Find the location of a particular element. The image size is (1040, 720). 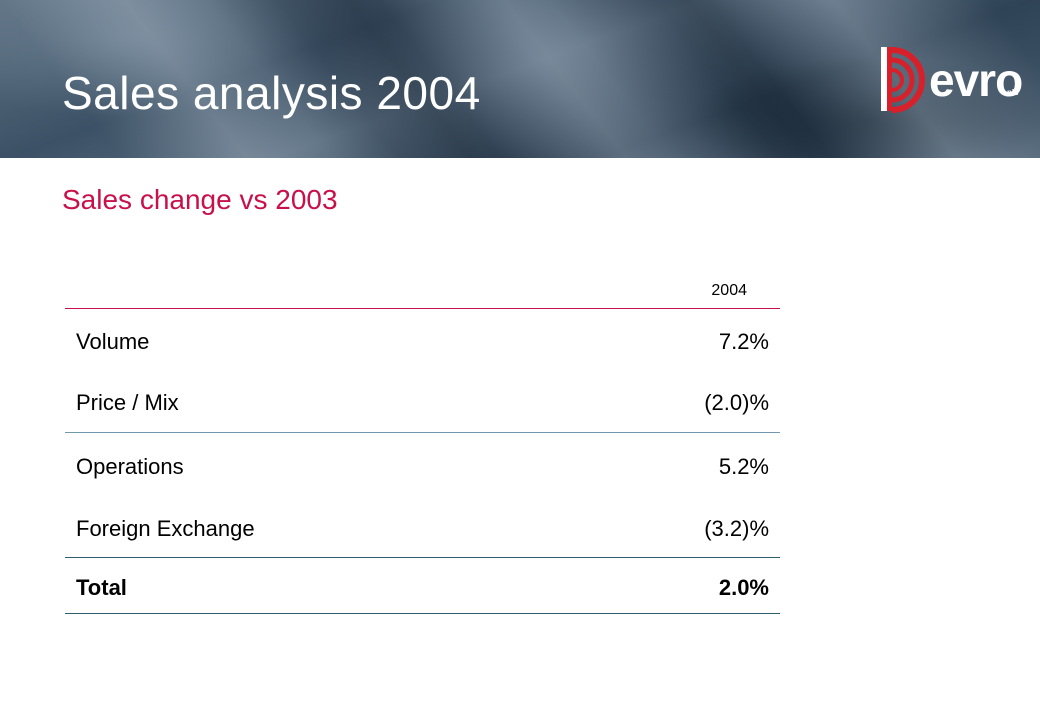

row-value: (3.2)% is located at coordinates (736, 528).